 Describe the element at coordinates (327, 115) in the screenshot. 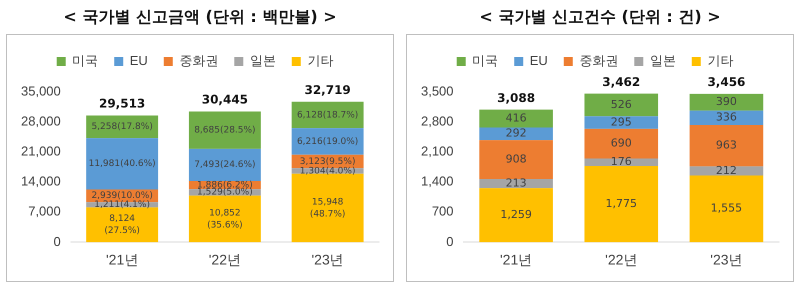

I see `data-label: 6,128(18.7%)` at that location.